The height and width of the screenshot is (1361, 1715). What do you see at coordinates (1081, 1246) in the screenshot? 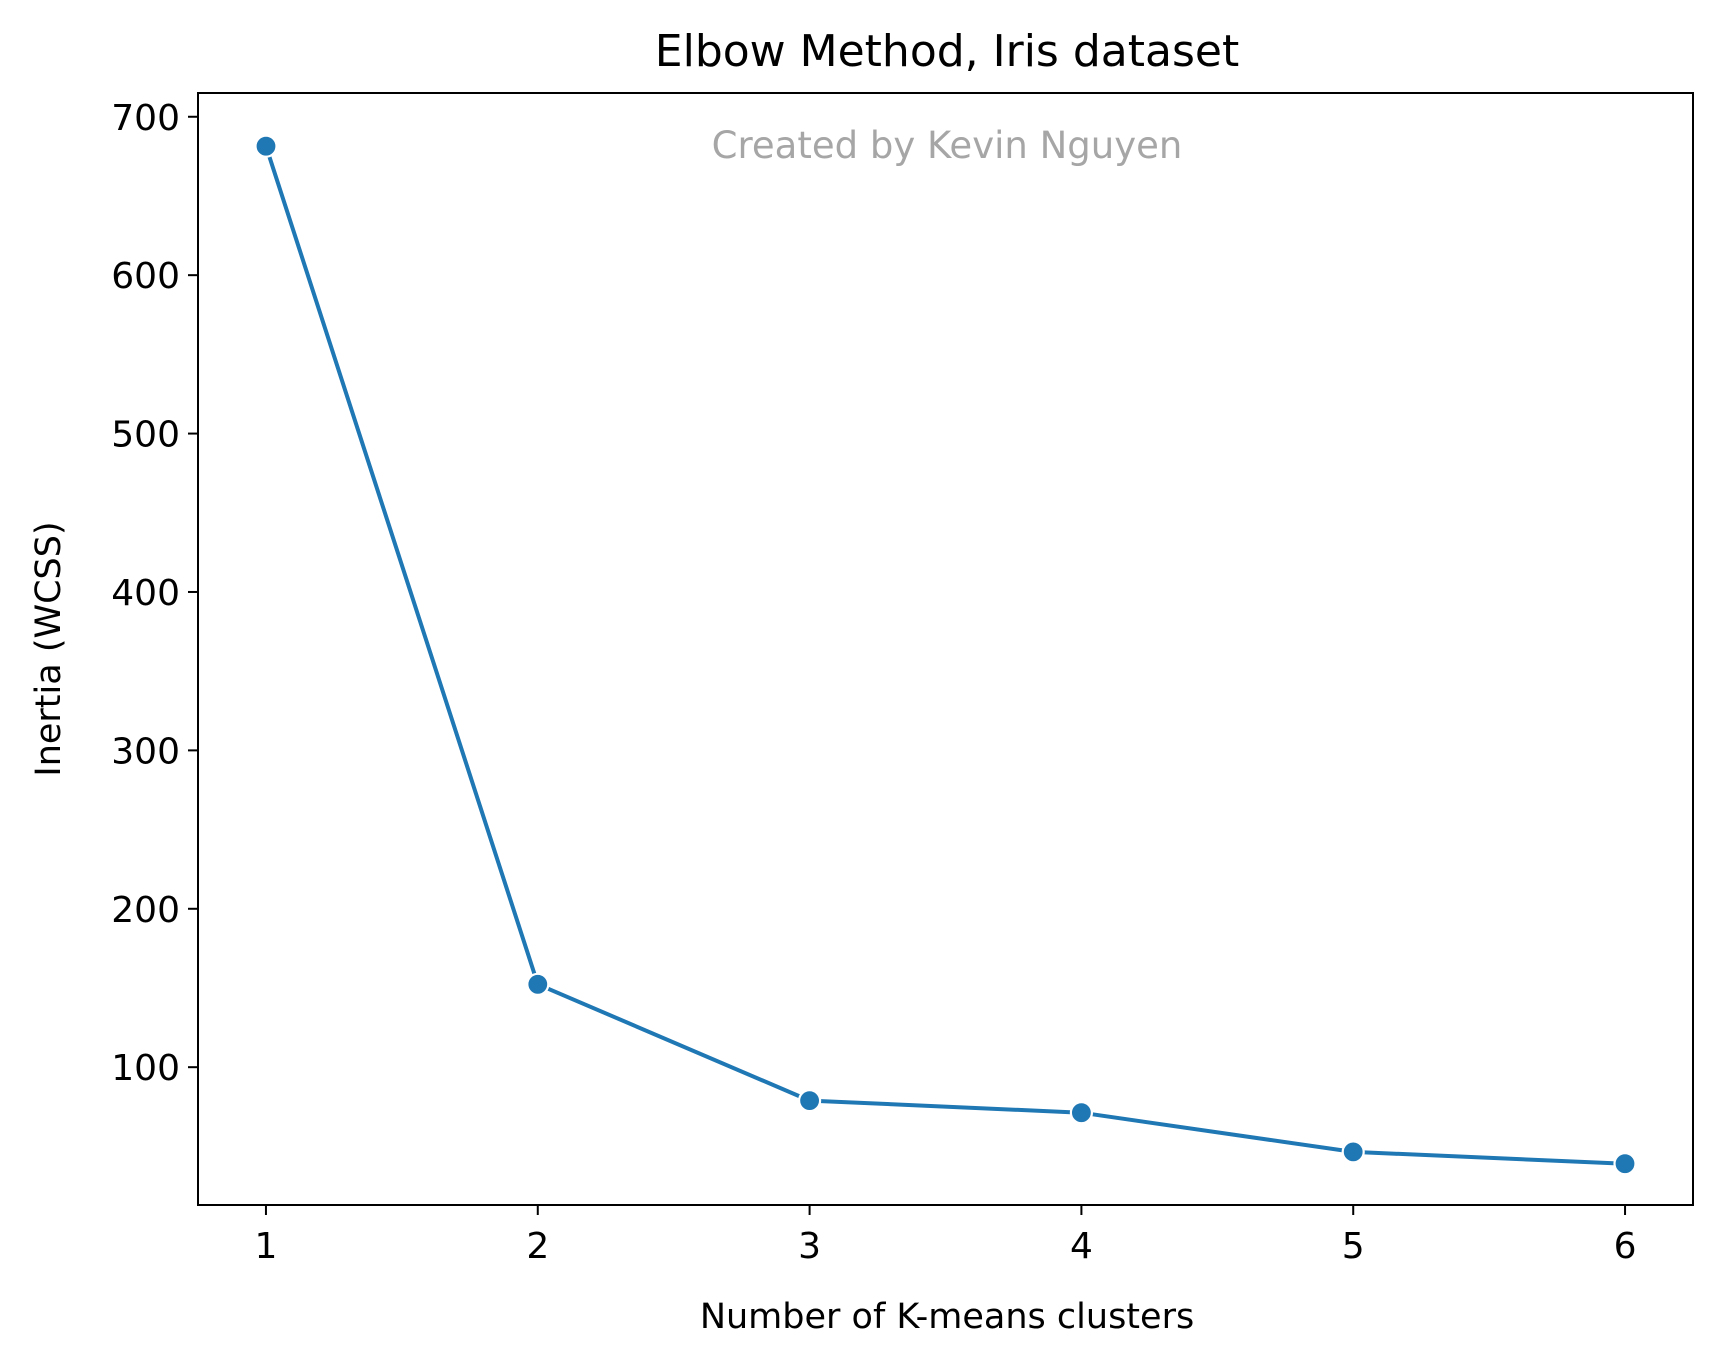
I see `x-tick-label: 4` at bounding box center [1081, 1246].